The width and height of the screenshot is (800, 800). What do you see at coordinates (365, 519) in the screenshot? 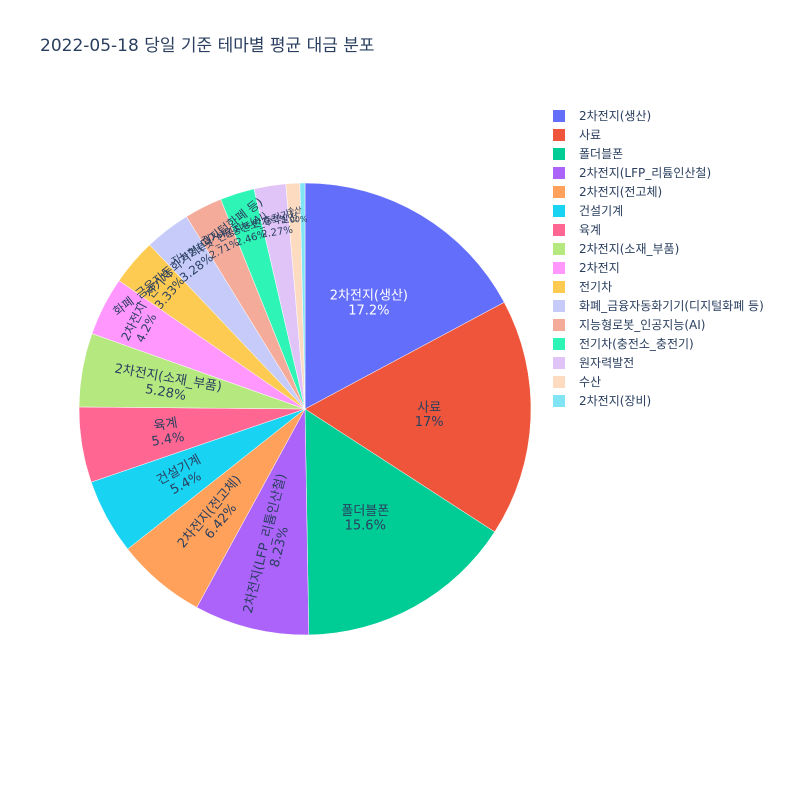
I see `slice-label-3: 폴더블폰 15.6%` at bounding box center [365, 519].